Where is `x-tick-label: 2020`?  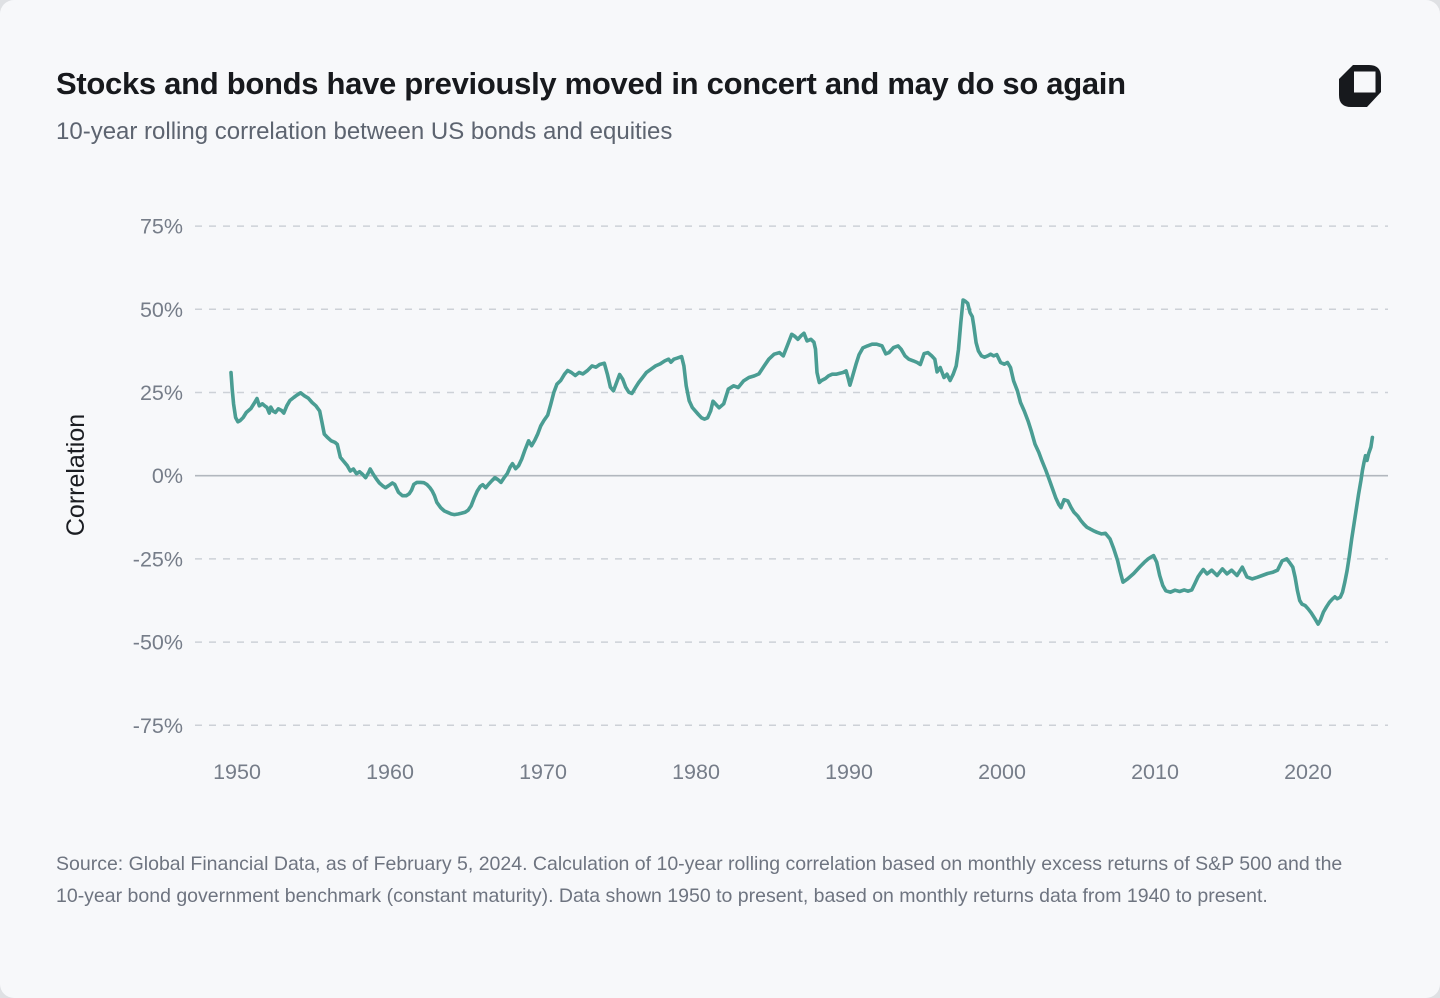 x-tick-label: 2020 is located at coordinates (1308, 772).